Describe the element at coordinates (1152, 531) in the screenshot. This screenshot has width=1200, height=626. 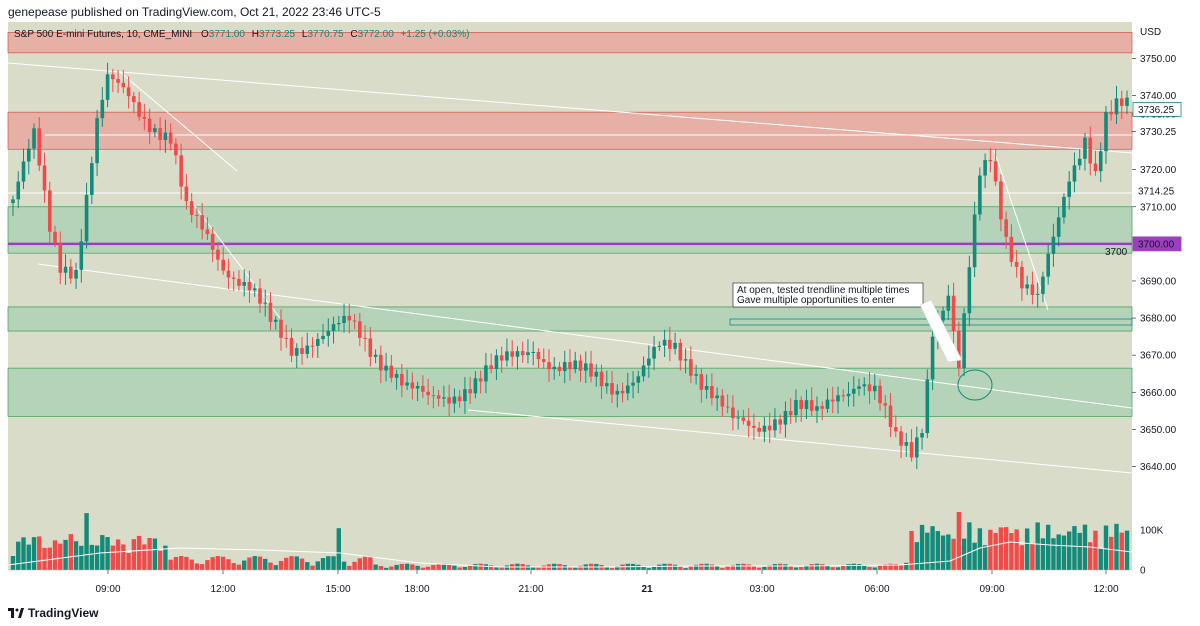
I see `volume-tick-label: 100K` at that location.